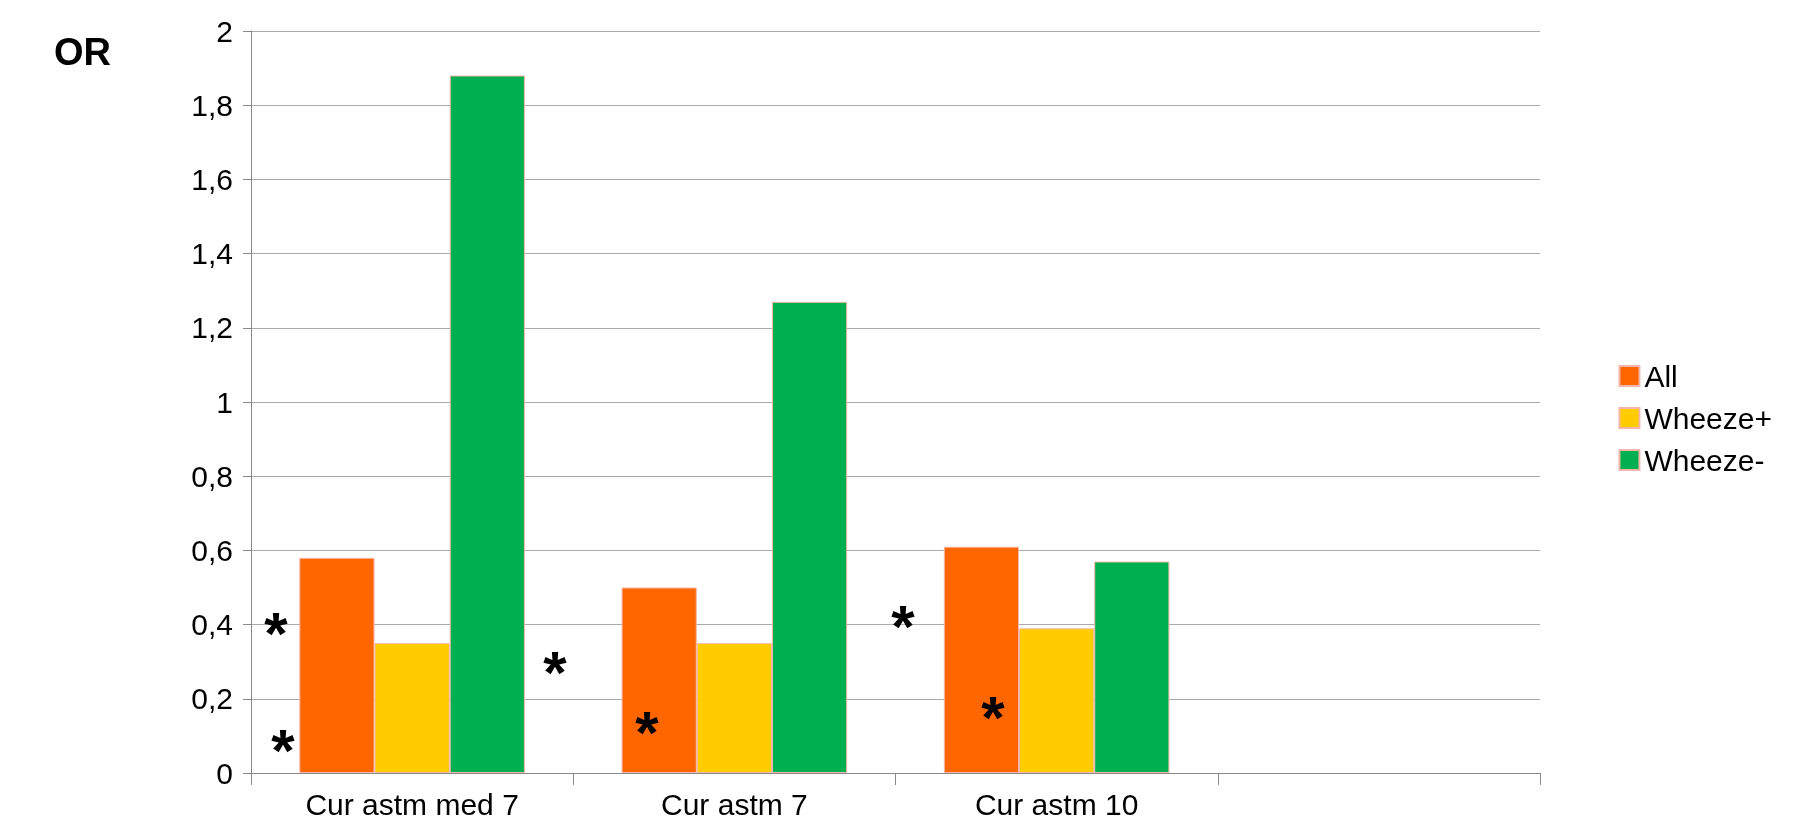  I want to click on y-tick-label: 1,8, so click(212, 105).